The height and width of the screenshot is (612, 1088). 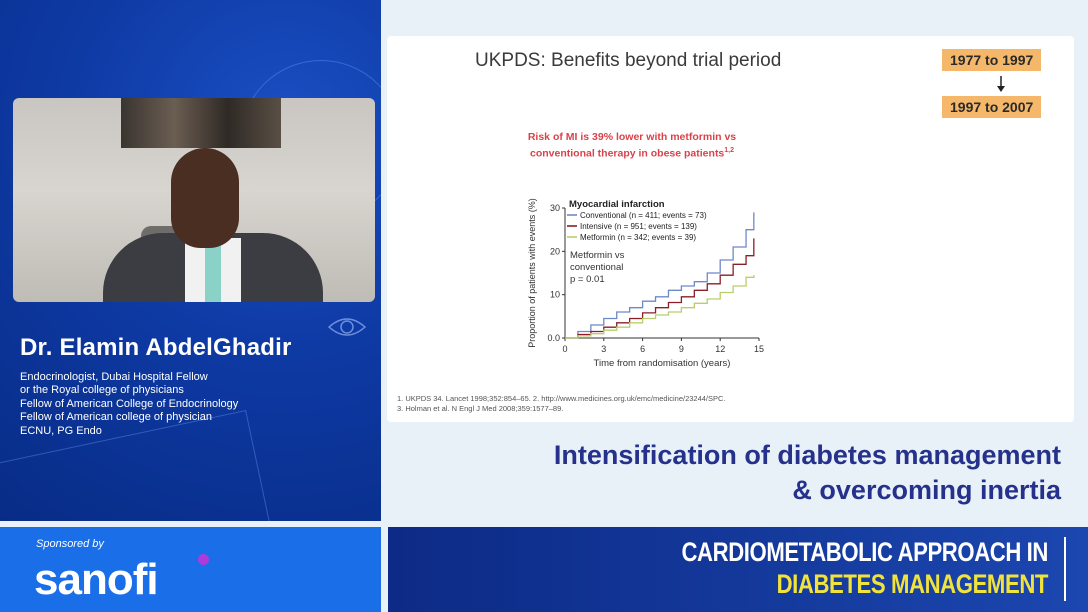 What do you see at coordinates (1001, 84) in the screenshot?
I see `arrow-down-icon` at bounding box center [1001, 84].